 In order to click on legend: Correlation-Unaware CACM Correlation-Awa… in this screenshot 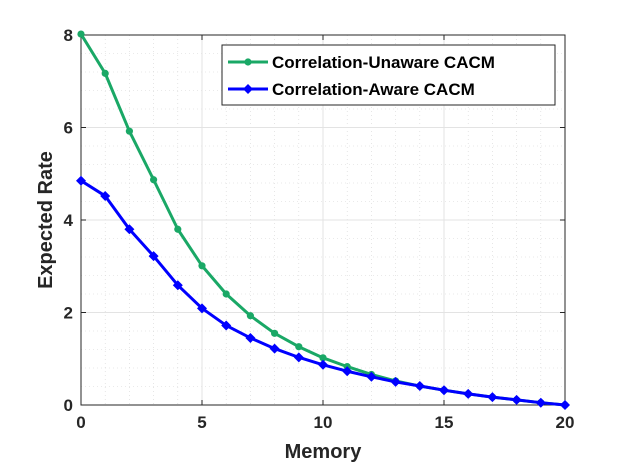, I will do `click(388, 75)`.